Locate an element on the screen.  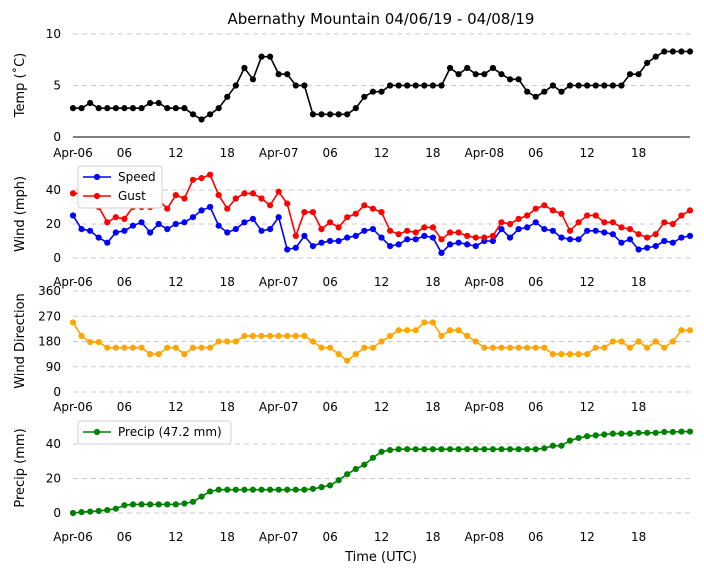
wind-y-tick-label: 40 is located at coordinates (53, 190).